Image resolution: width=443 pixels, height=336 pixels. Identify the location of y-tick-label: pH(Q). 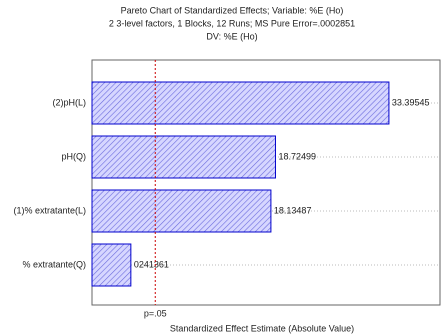
(74, 156).